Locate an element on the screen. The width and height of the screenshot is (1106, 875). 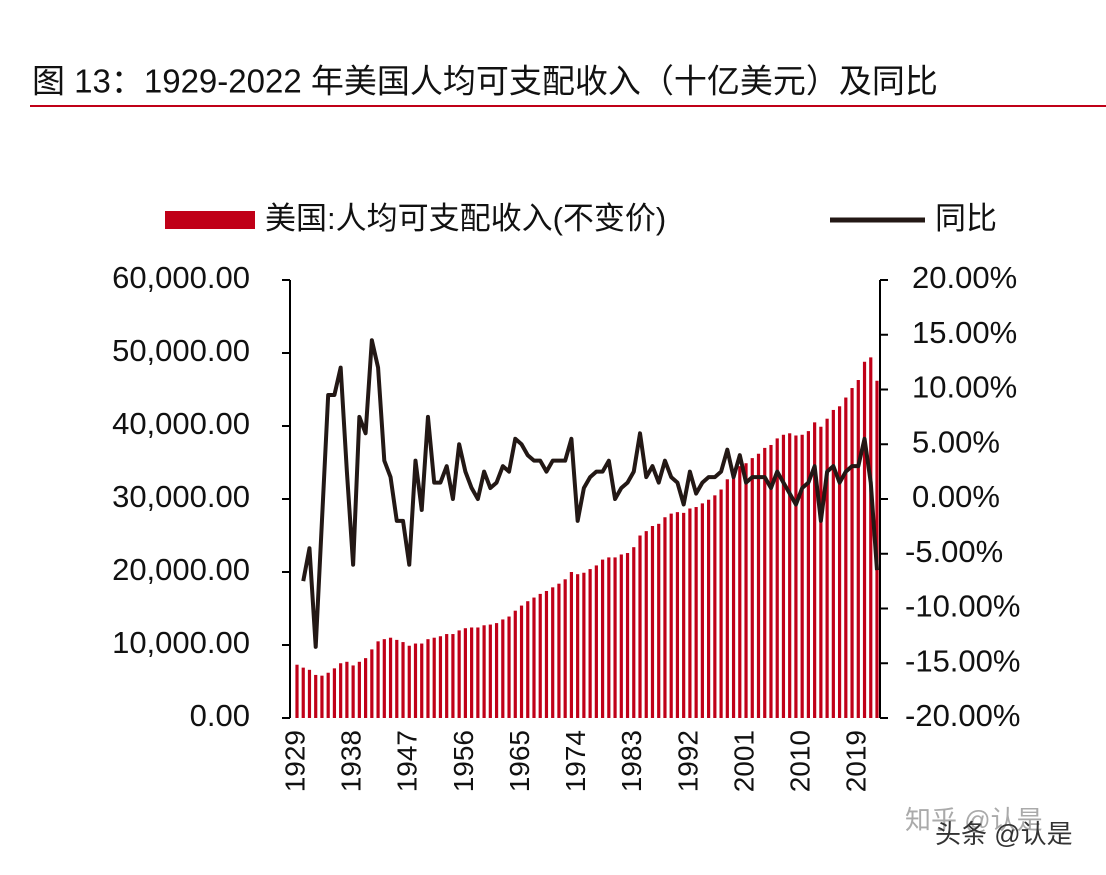
x-tick-label: 1992 is located at coordinates (687, 761).